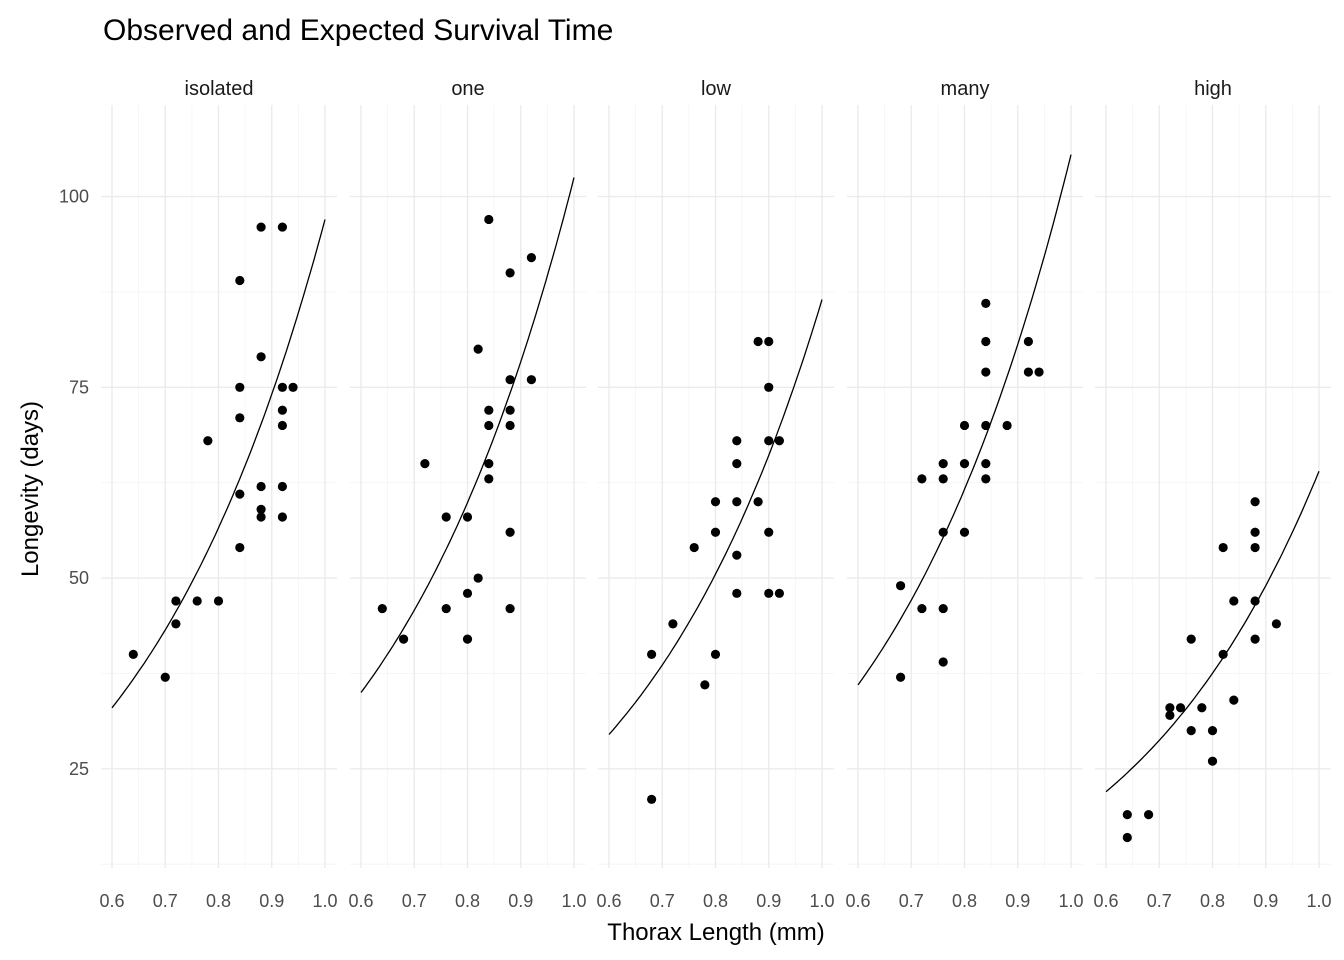  What do you see at coordinates (1213, 89) in the screenshot?
I see `facet-label-high: high` at bounding box center [1213, 89].